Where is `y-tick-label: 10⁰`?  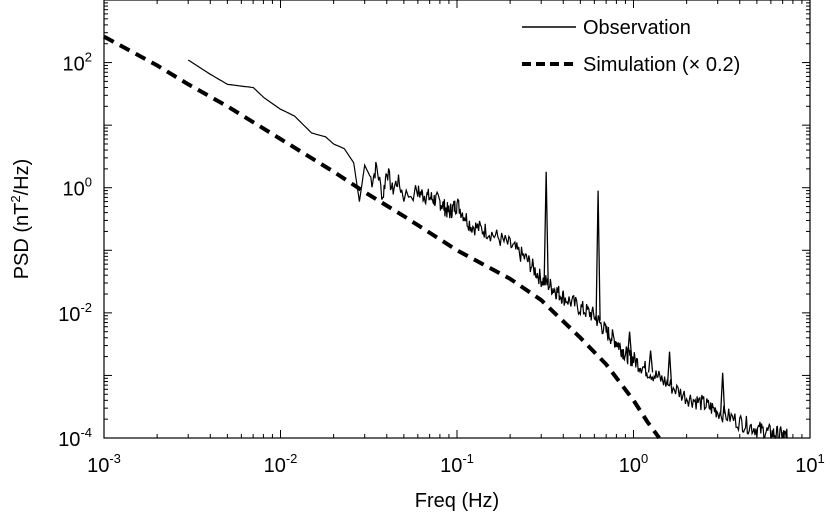 y-tick-label: 10⁰ is located at coordinates (77, 188).